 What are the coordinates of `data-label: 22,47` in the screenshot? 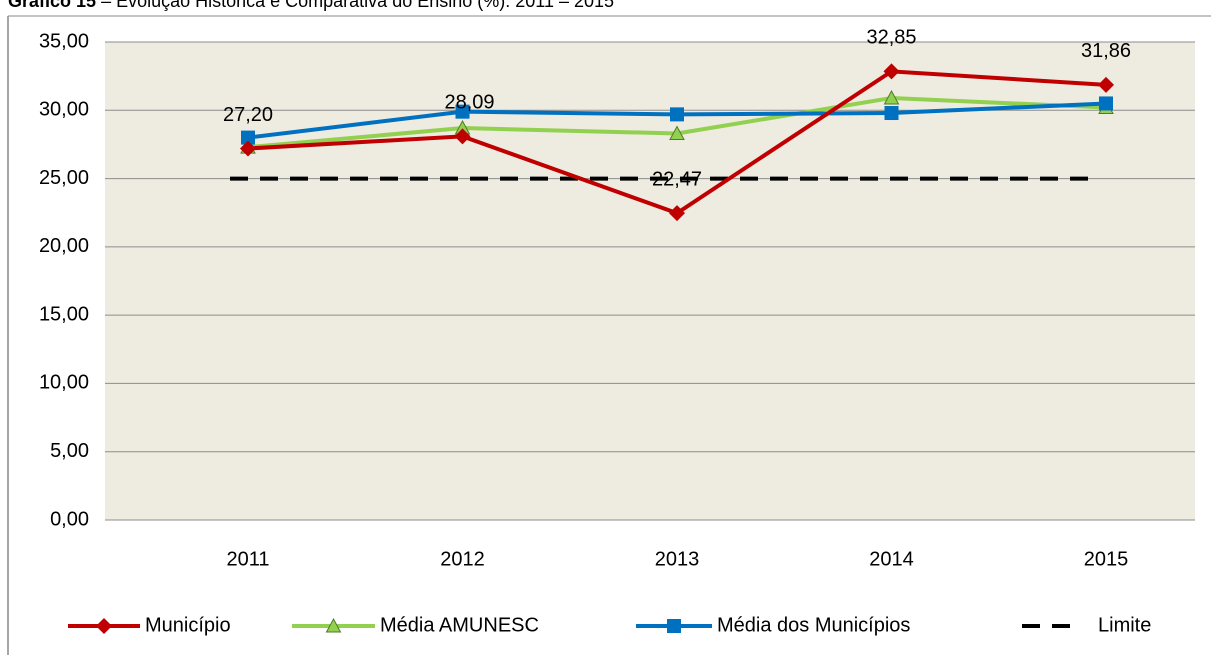 It's located at (677, 179).